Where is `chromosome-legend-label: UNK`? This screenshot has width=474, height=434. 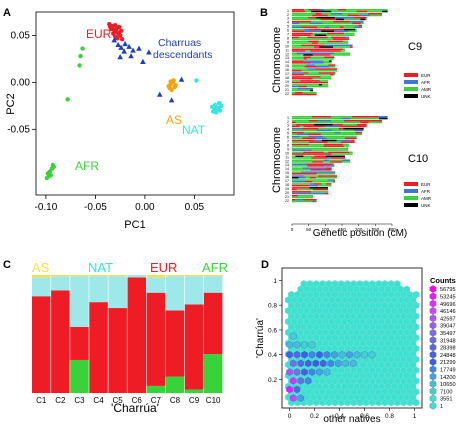 chromosome-legend-label: UNK is located at coordinates (426, 96).